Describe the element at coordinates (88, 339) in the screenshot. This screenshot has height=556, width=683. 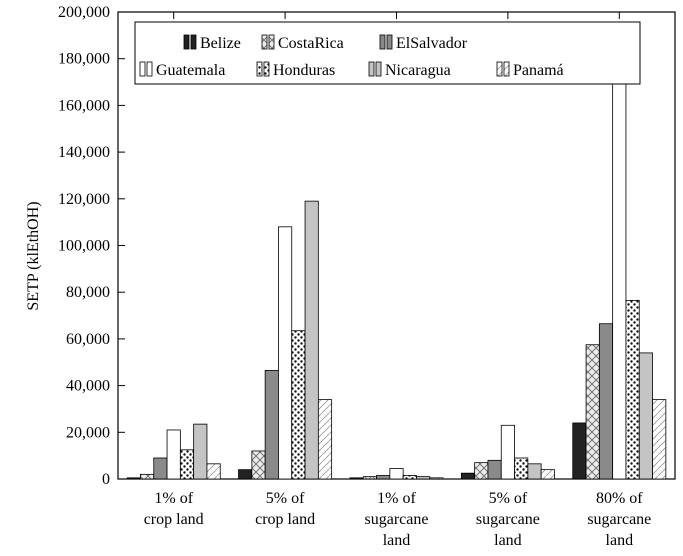
I see `y-tick-label: 60,000` at that location.